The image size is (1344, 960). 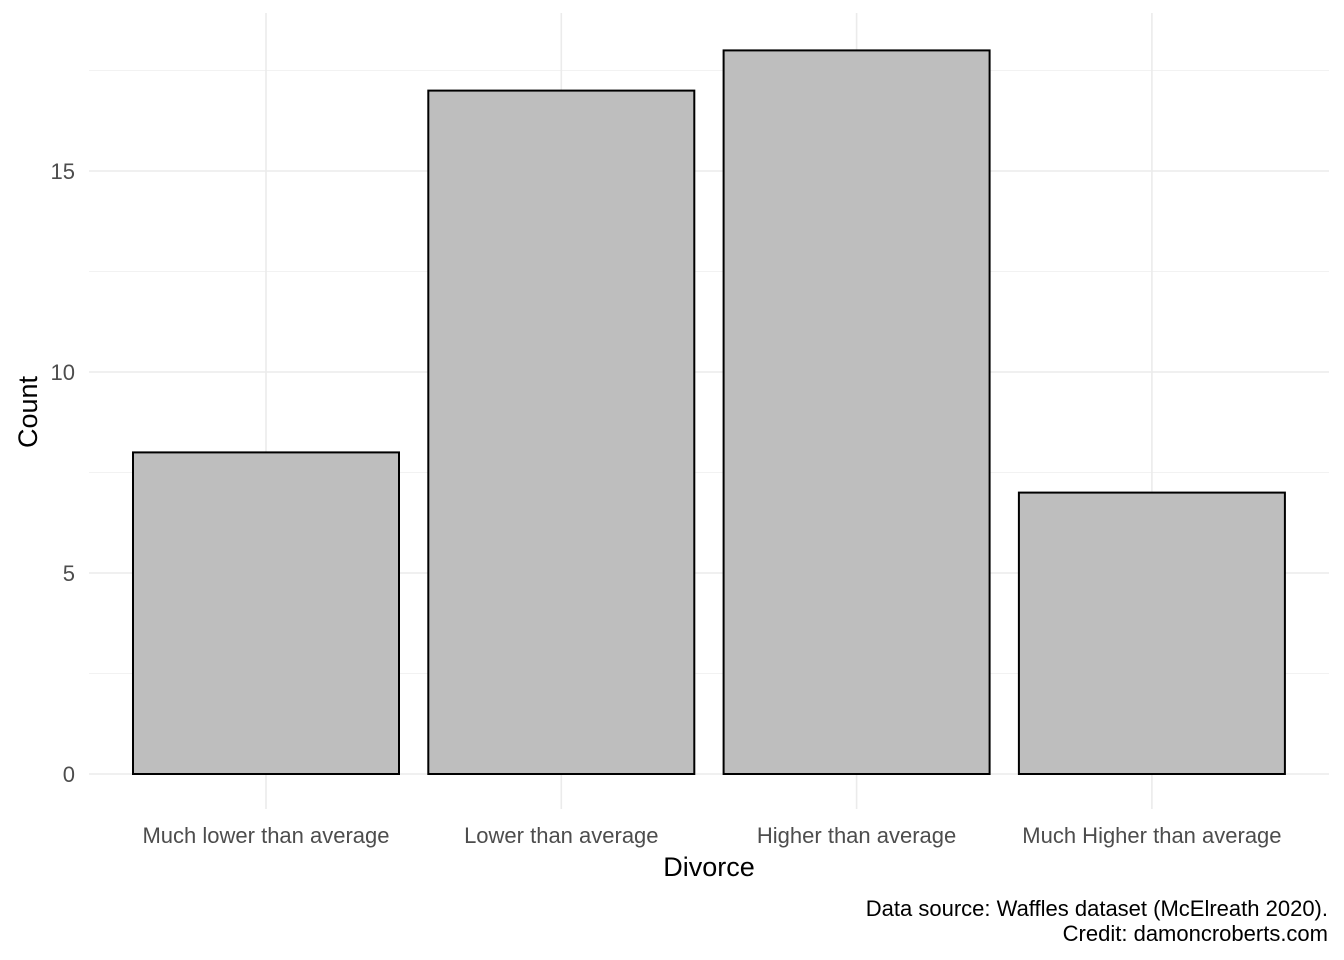 What do you see at coordinates (69, 774) in the screenshot?
I see `y-tick-label: 0` at bounding box center [69, 774].